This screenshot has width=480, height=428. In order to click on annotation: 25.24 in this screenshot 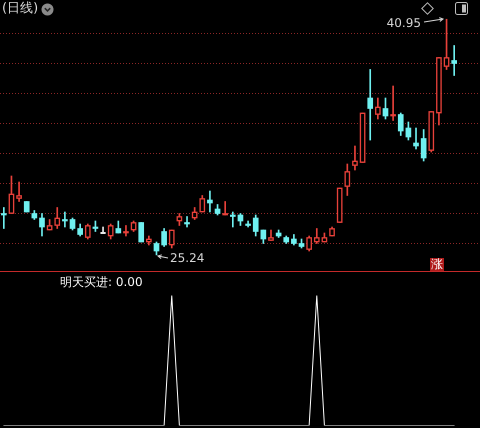, I will do `click(187, 258)`.